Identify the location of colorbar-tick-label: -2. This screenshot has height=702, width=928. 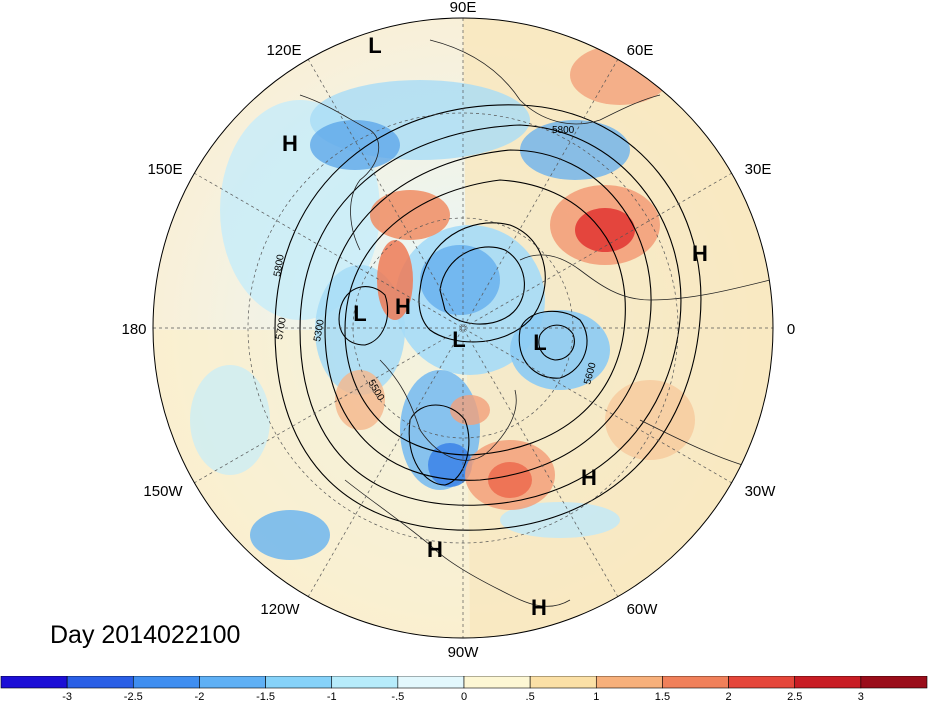
(200, 696).